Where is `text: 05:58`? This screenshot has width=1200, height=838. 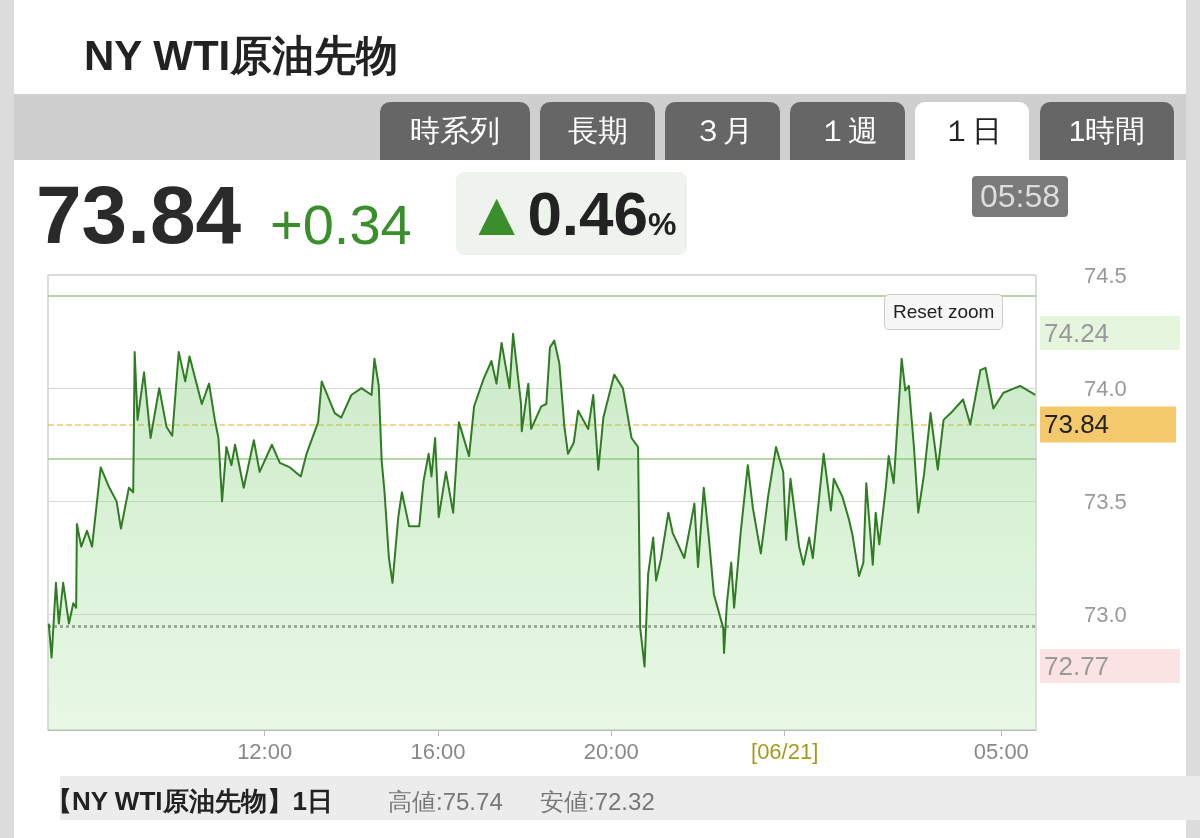 text: 05:58 is located at coordinates (1020, 196).